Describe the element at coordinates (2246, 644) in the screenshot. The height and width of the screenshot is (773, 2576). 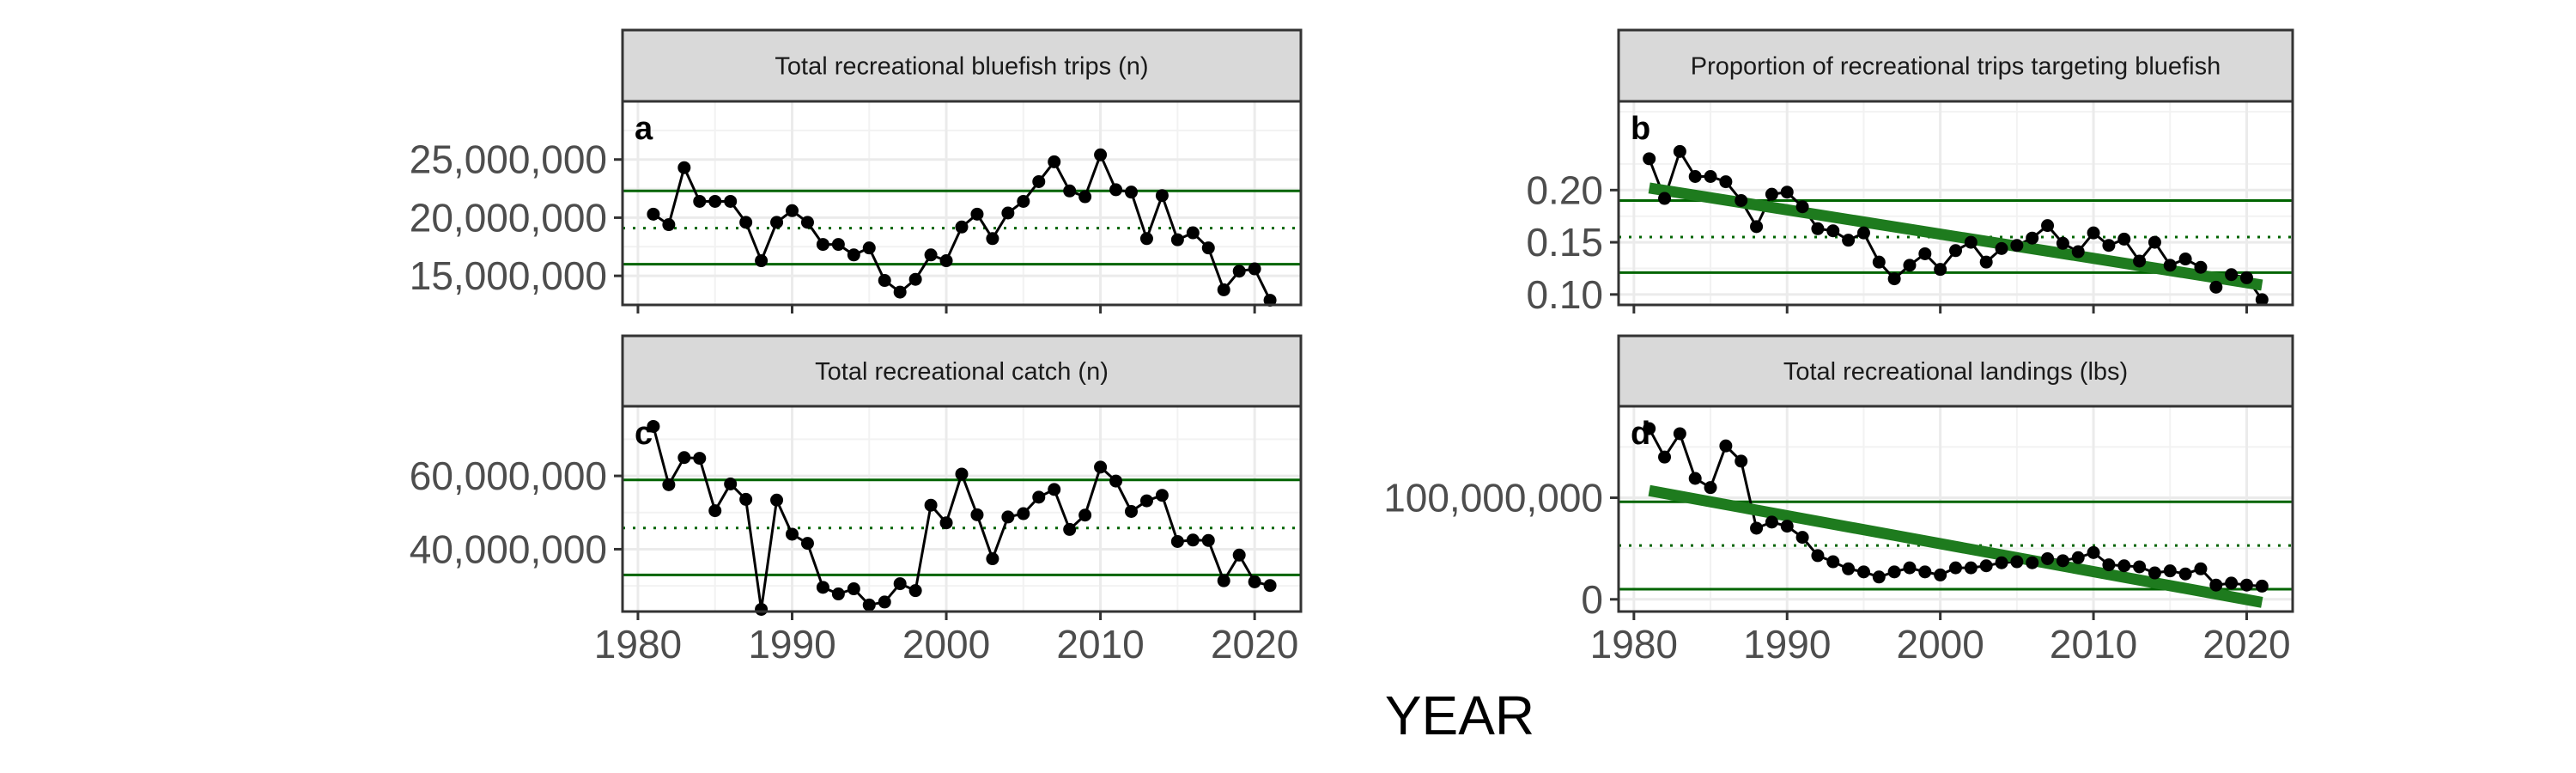
I see `x-tick-label: 2020` at that location.